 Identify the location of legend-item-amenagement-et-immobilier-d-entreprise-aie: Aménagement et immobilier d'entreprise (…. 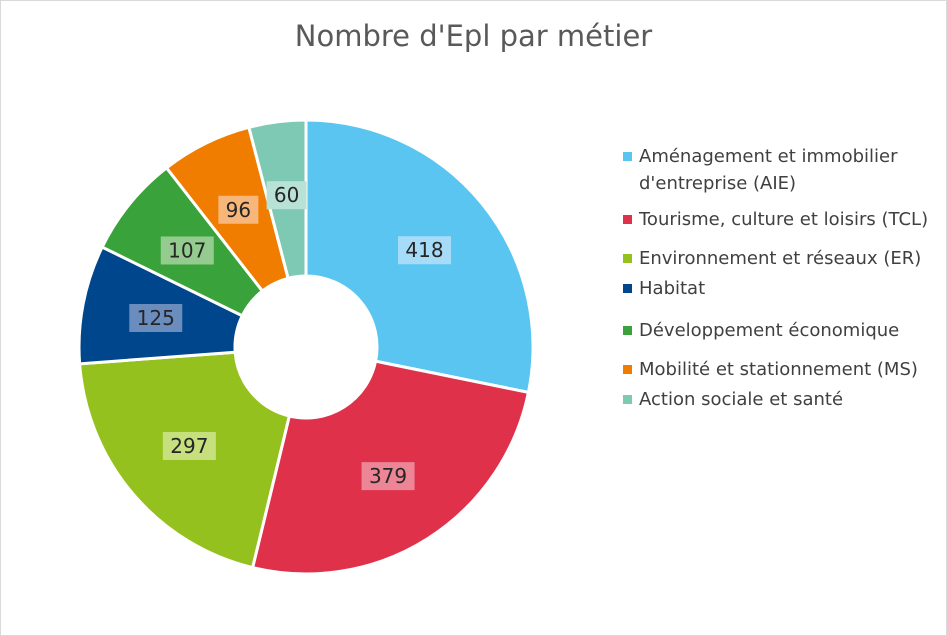
(778, 170).